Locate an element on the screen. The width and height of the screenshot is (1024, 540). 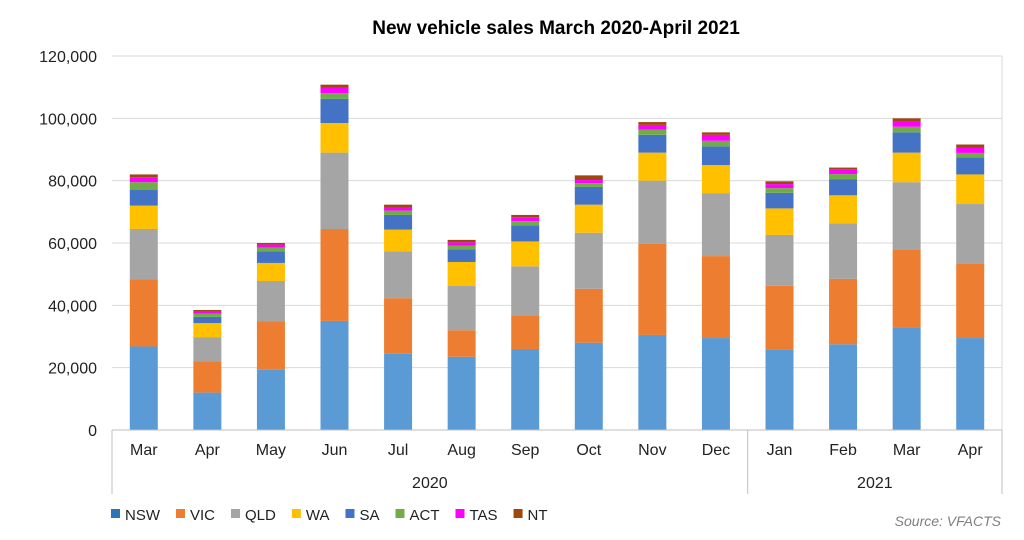
y-tick-label: 80,000 is located at coordinates (72, 182).